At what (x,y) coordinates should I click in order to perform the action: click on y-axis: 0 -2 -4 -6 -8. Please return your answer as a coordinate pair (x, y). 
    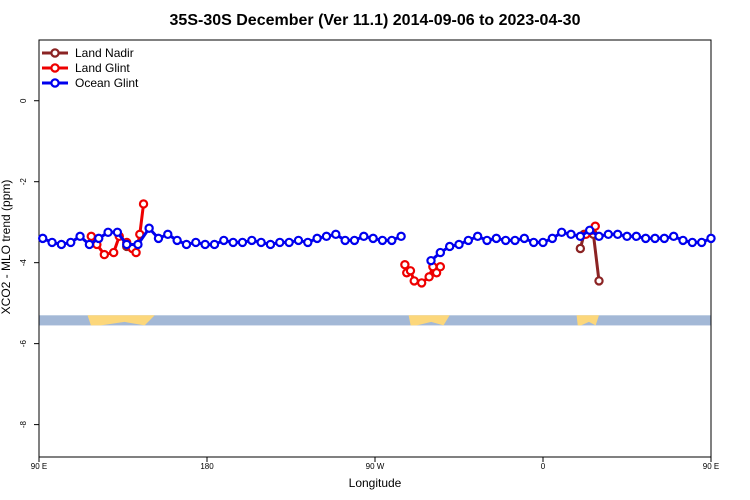
    Looking at the image, I should click on (29, 263).